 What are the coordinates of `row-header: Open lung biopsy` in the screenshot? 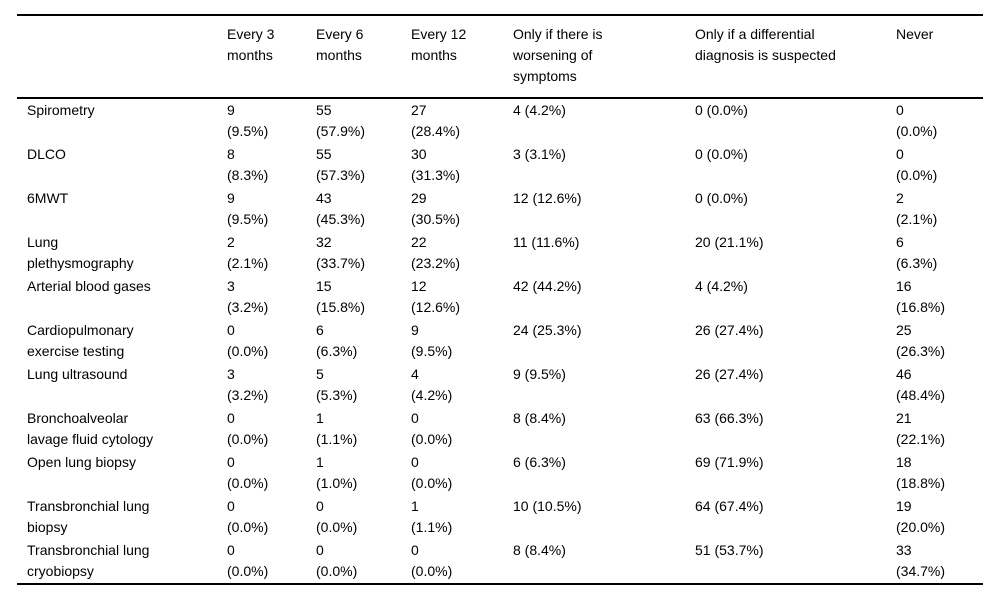 It's located at (81, 462).